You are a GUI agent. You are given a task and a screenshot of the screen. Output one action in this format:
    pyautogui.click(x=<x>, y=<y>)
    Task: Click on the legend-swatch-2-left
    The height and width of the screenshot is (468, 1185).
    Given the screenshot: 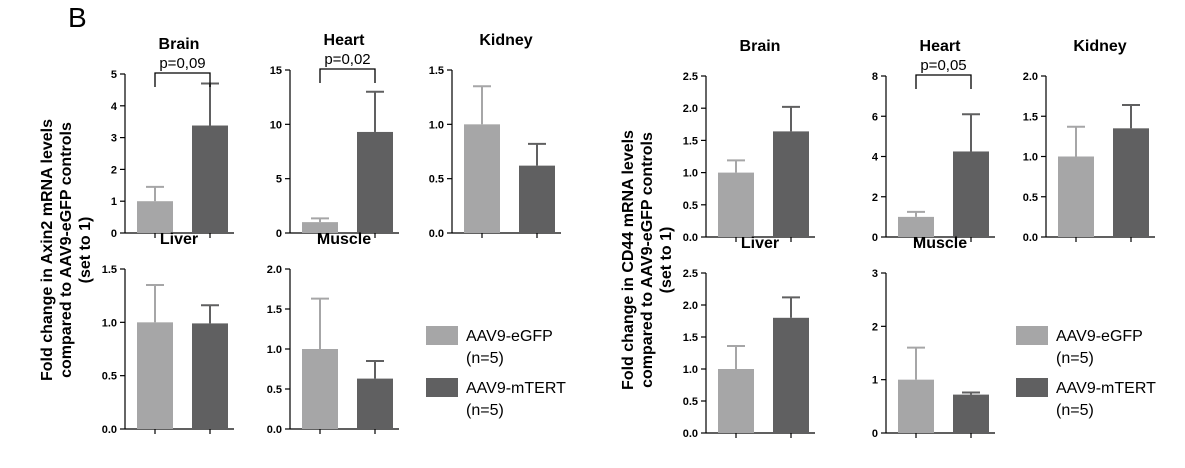 What is the action you would take?
    pyautogui.click(x=442, y=387)
    